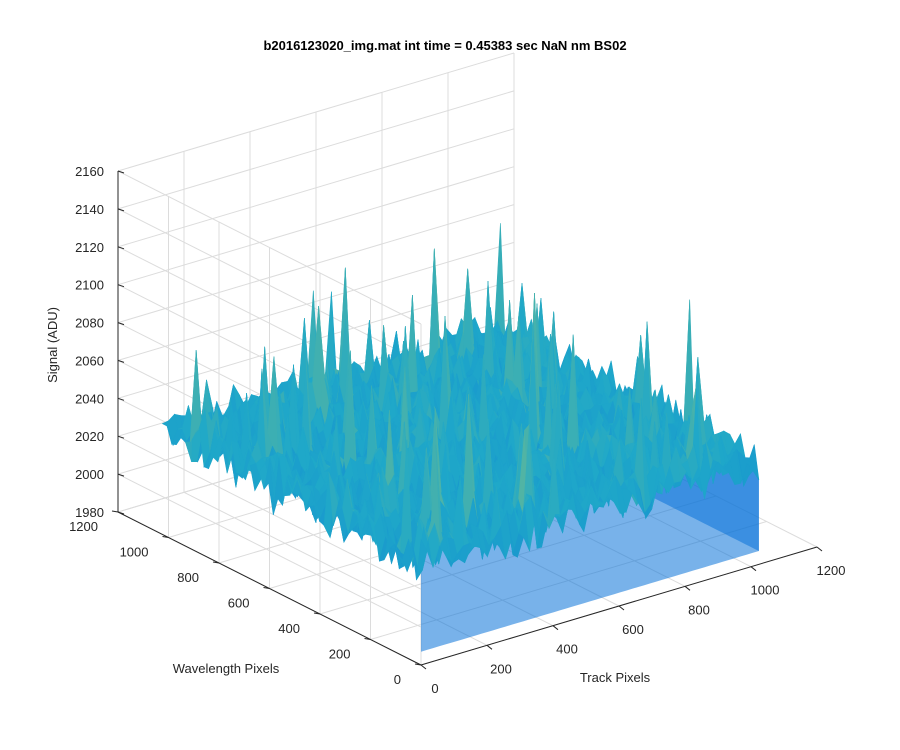 Image resolution: width=900 pixels, height=750 pixels. Describe the element at coordinates (134, 552) in the screenshot. I see `y-tick-label: 1000` at that location.